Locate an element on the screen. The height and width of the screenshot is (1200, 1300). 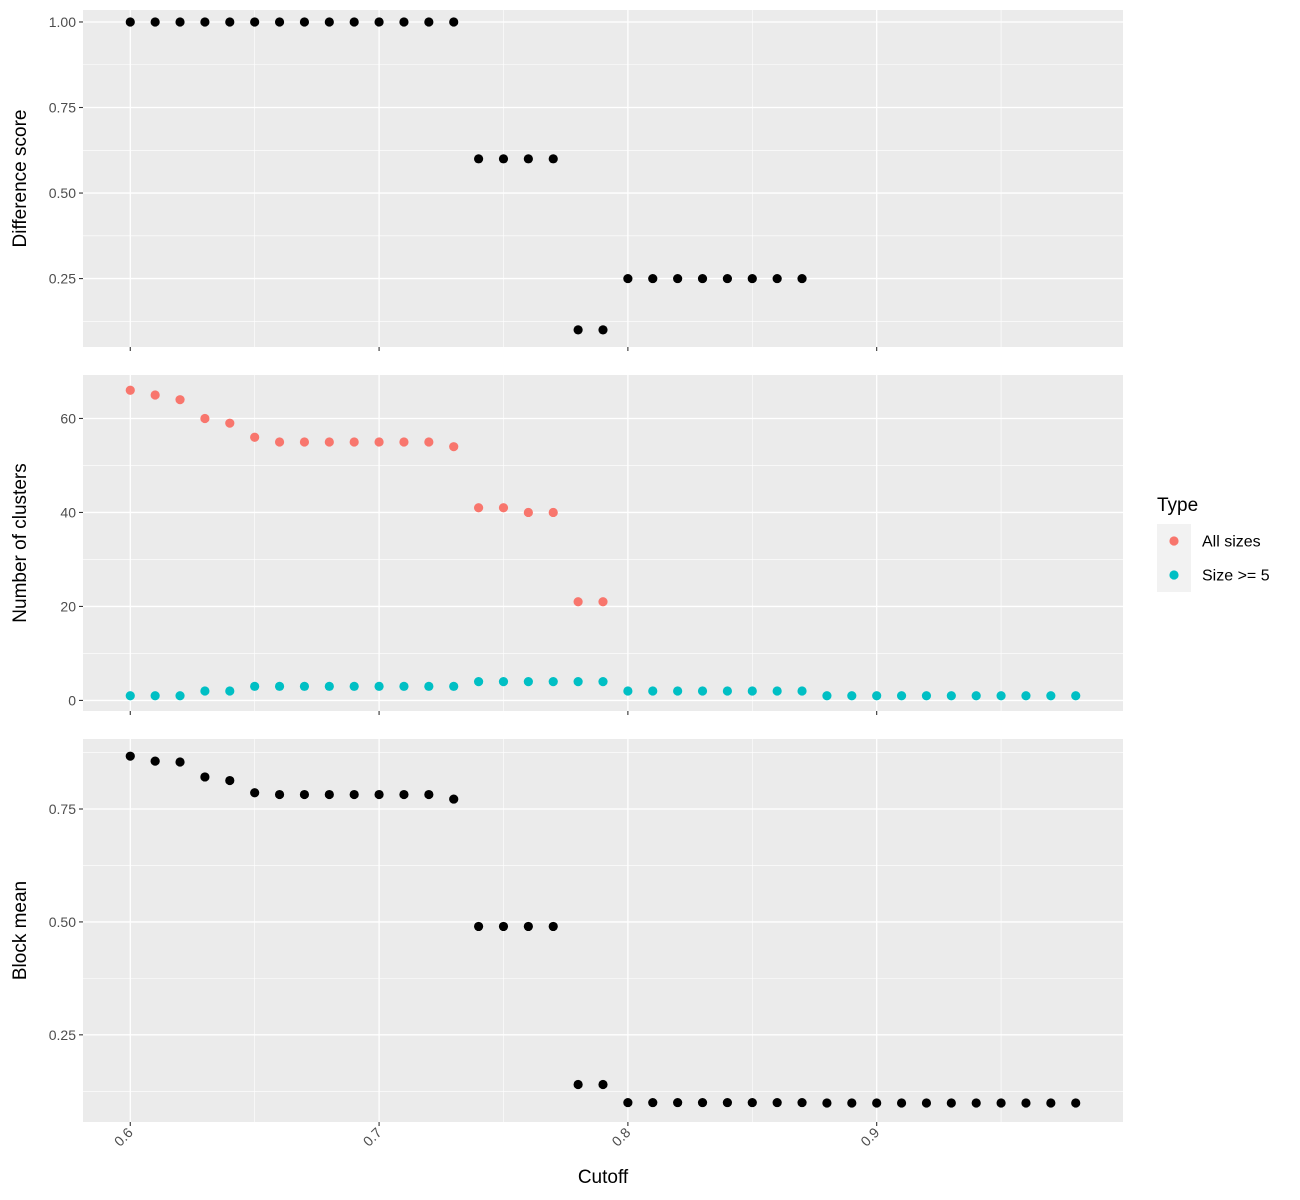
x-axis-title: Cutoff is located at coordinates (603, 1177).